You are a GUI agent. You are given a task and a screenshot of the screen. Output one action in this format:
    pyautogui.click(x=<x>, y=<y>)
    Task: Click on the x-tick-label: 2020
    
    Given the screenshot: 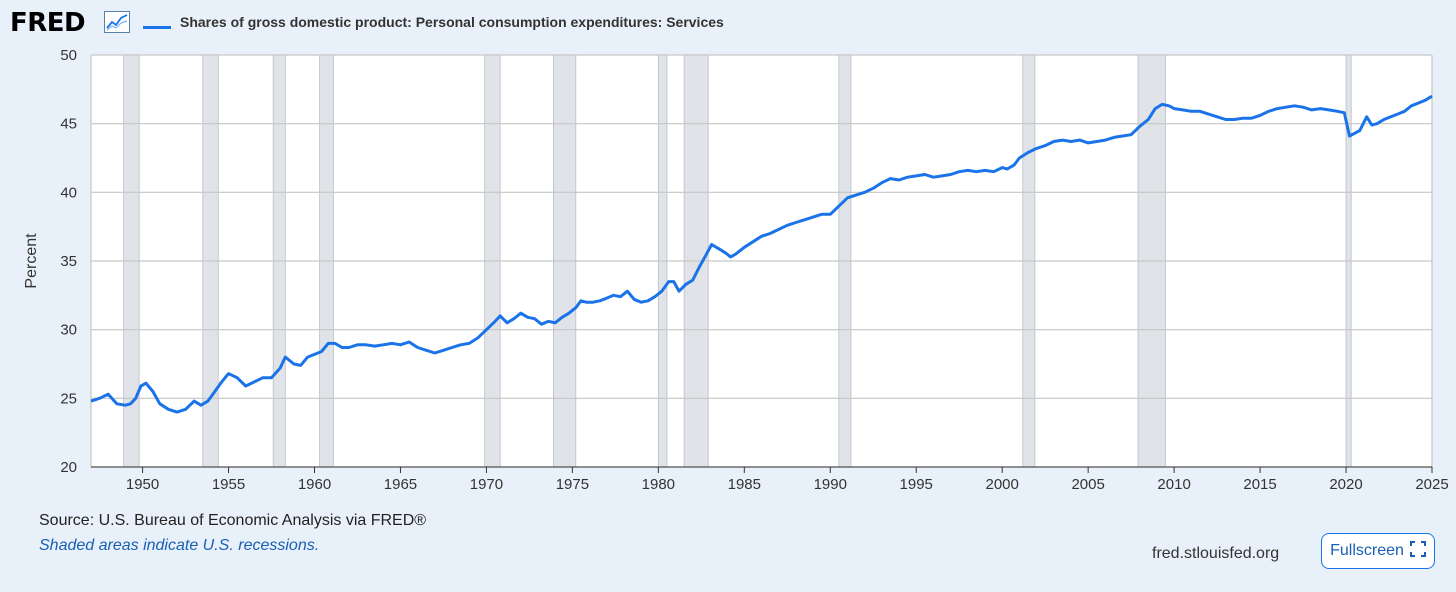 What is the action you would take?
    pyautogui.click(x=1345, y=484)
    